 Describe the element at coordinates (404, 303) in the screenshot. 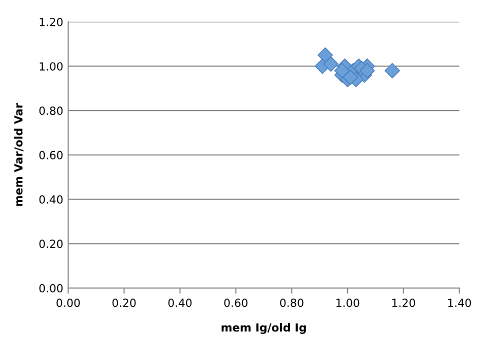

I see `x-tick-label: 1.20` at that location.